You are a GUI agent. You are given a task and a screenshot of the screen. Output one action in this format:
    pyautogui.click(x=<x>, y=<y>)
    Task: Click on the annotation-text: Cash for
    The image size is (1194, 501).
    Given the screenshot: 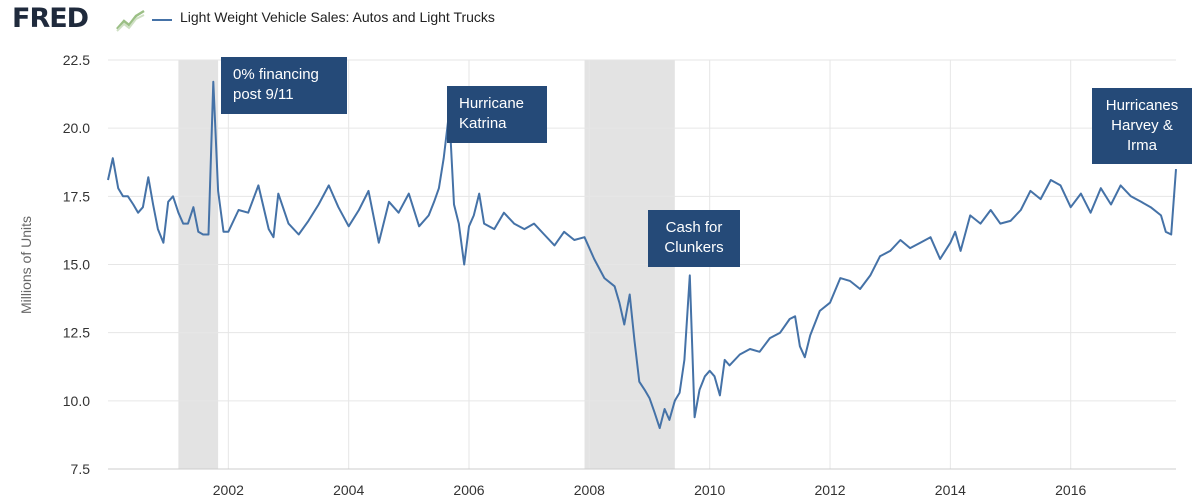 What is the action you would take?
    pyautogui.click(x=694, y=227)
    